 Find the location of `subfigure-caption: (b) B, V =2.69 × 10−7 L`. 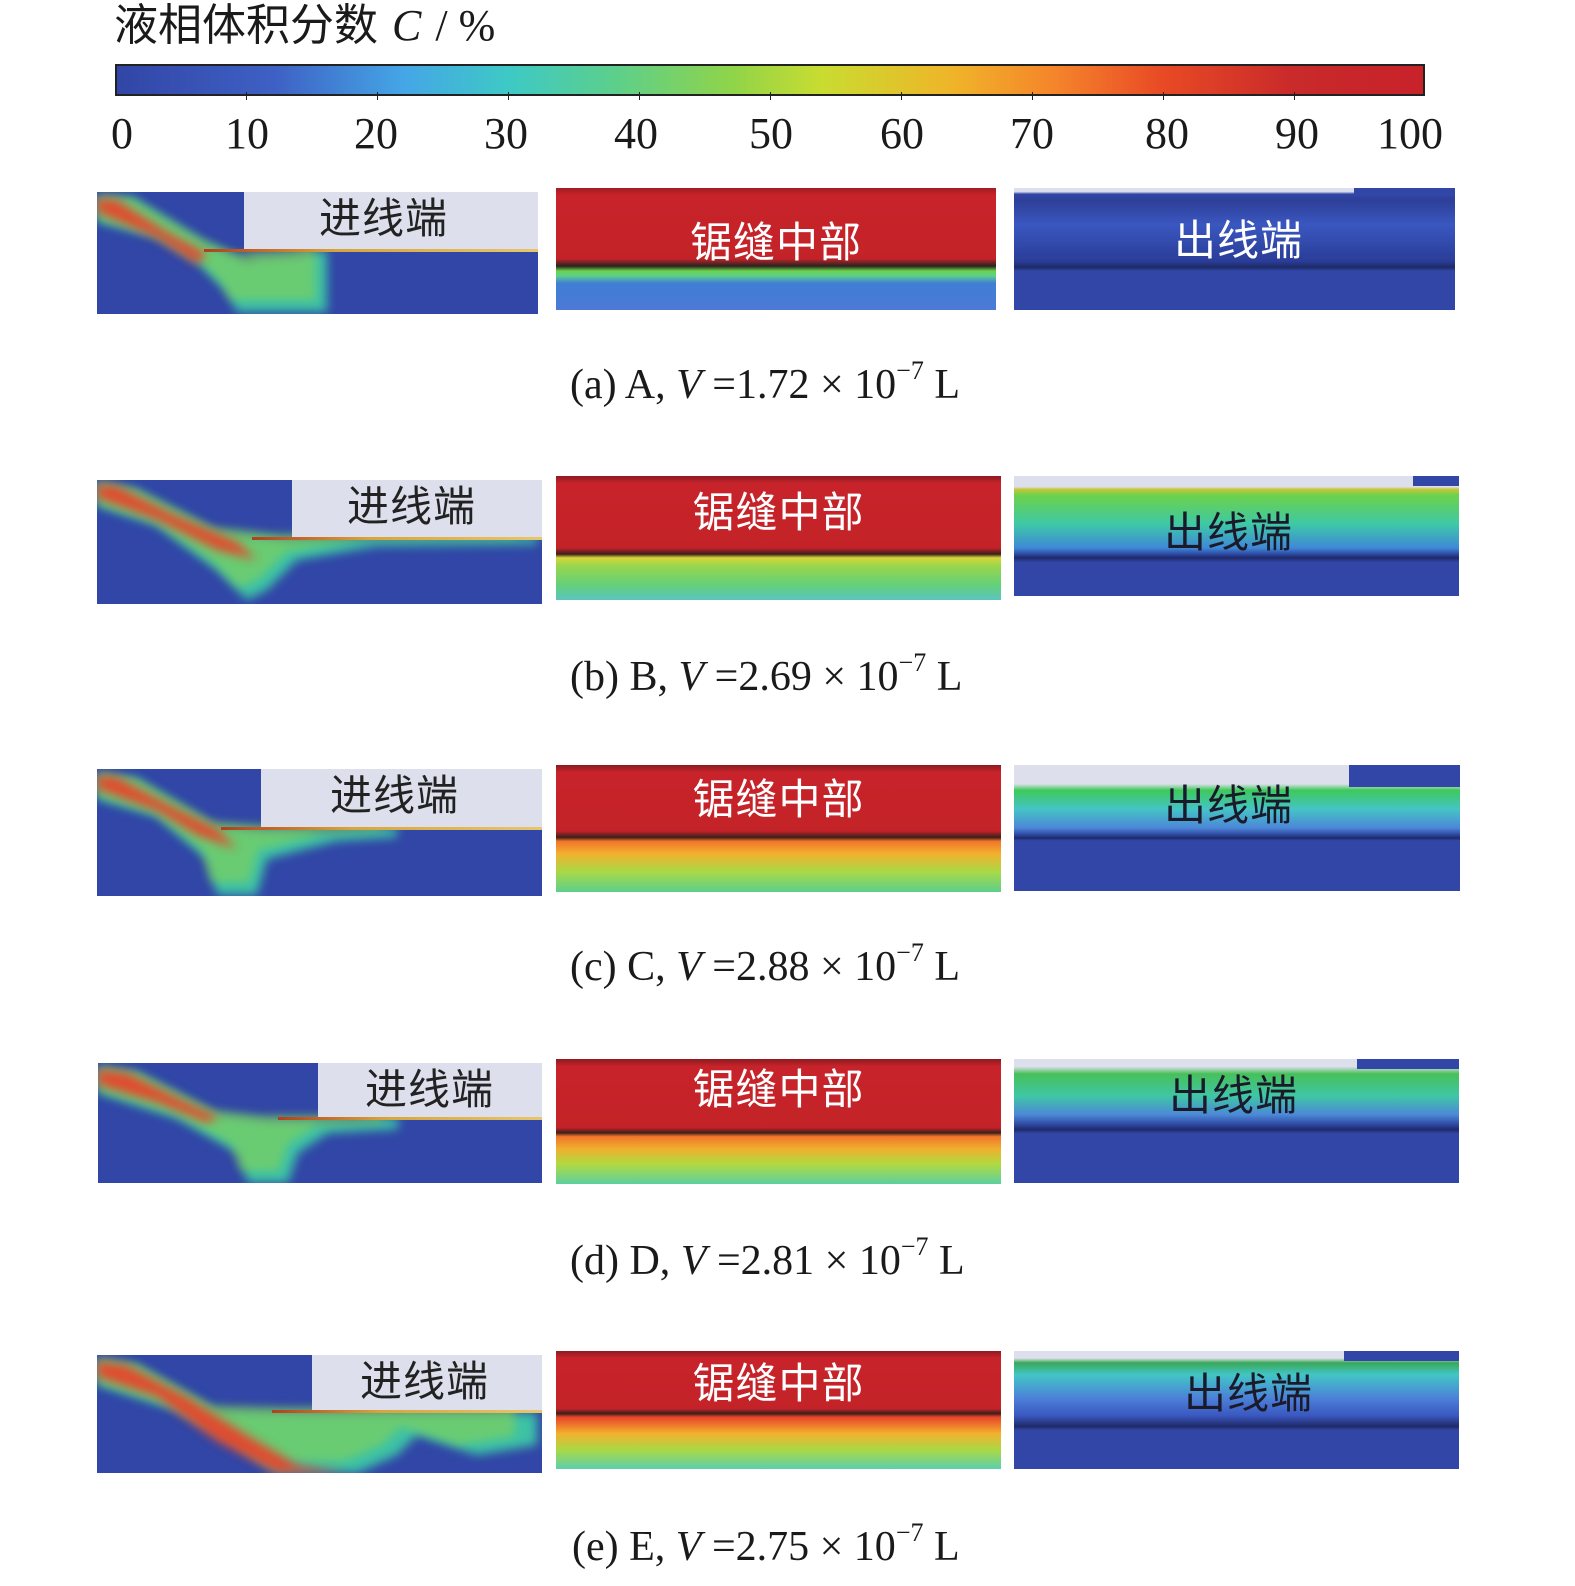

subfigure-caption: (b) B, V =2.69 × 10−7 L is located at coordinates (766, 672).